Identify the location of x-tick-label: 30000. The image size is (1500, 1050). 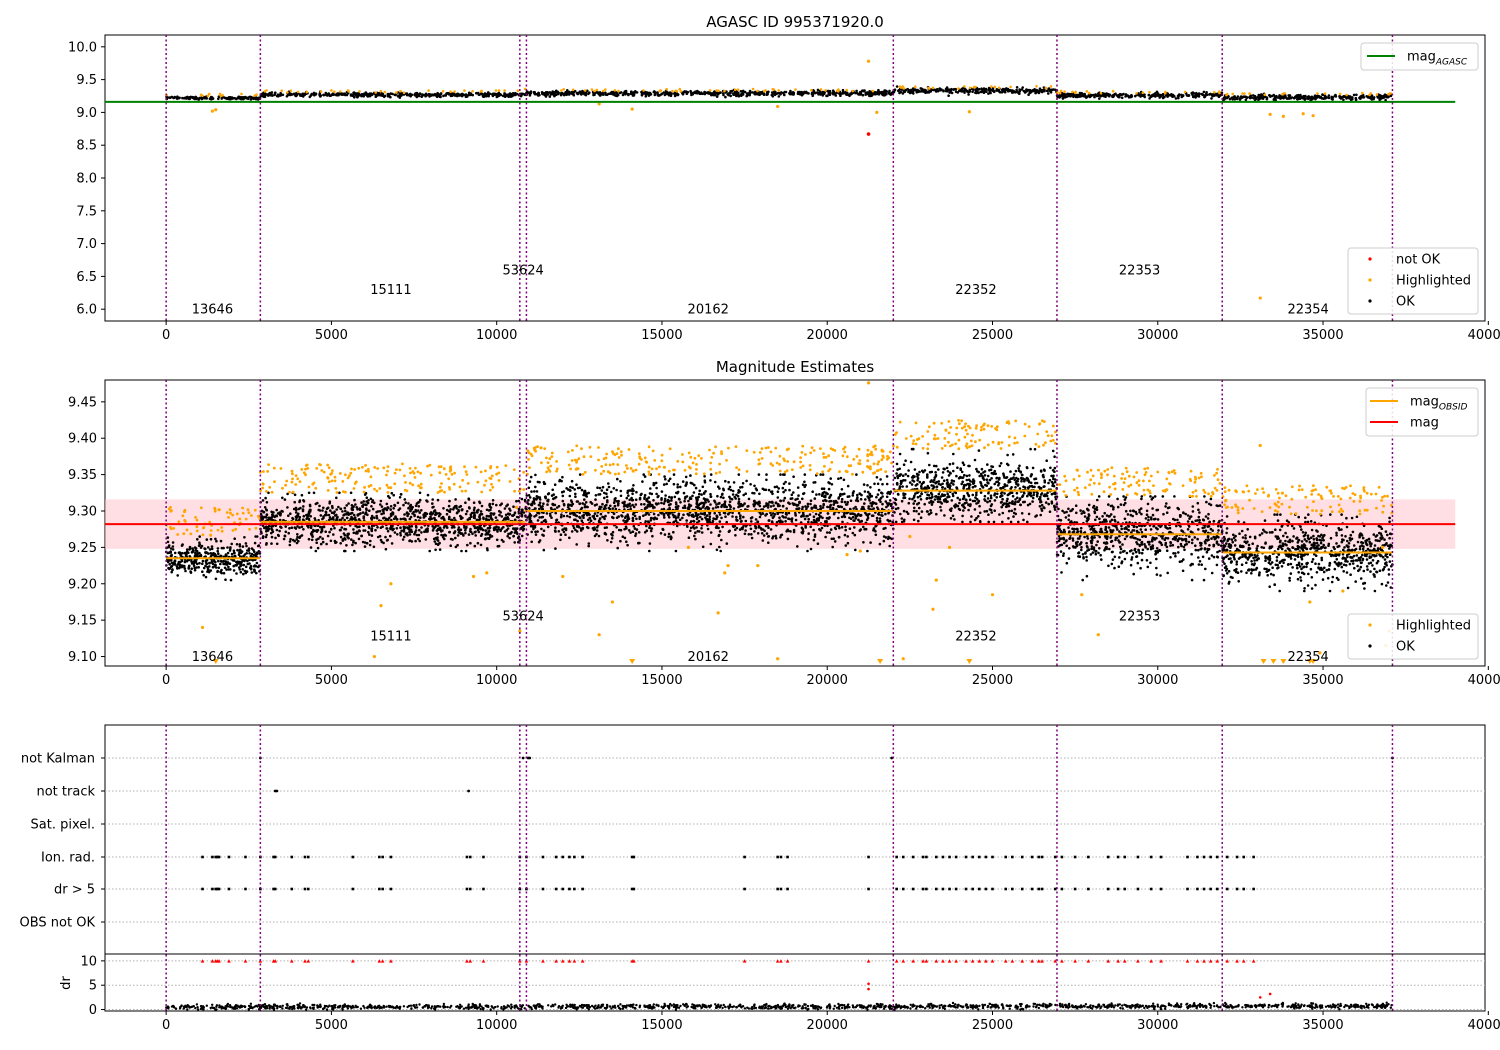
(1157, 335).